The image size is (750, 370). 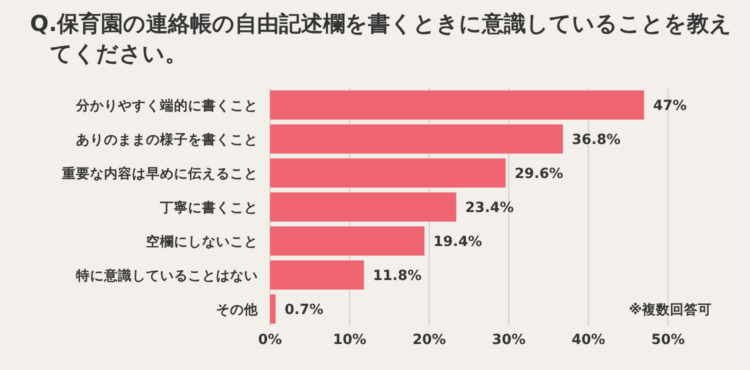 What do you see at coordinates (670, 106) in the screenshot?
I see `data-label: 47%` at bounding box center [670, 106].